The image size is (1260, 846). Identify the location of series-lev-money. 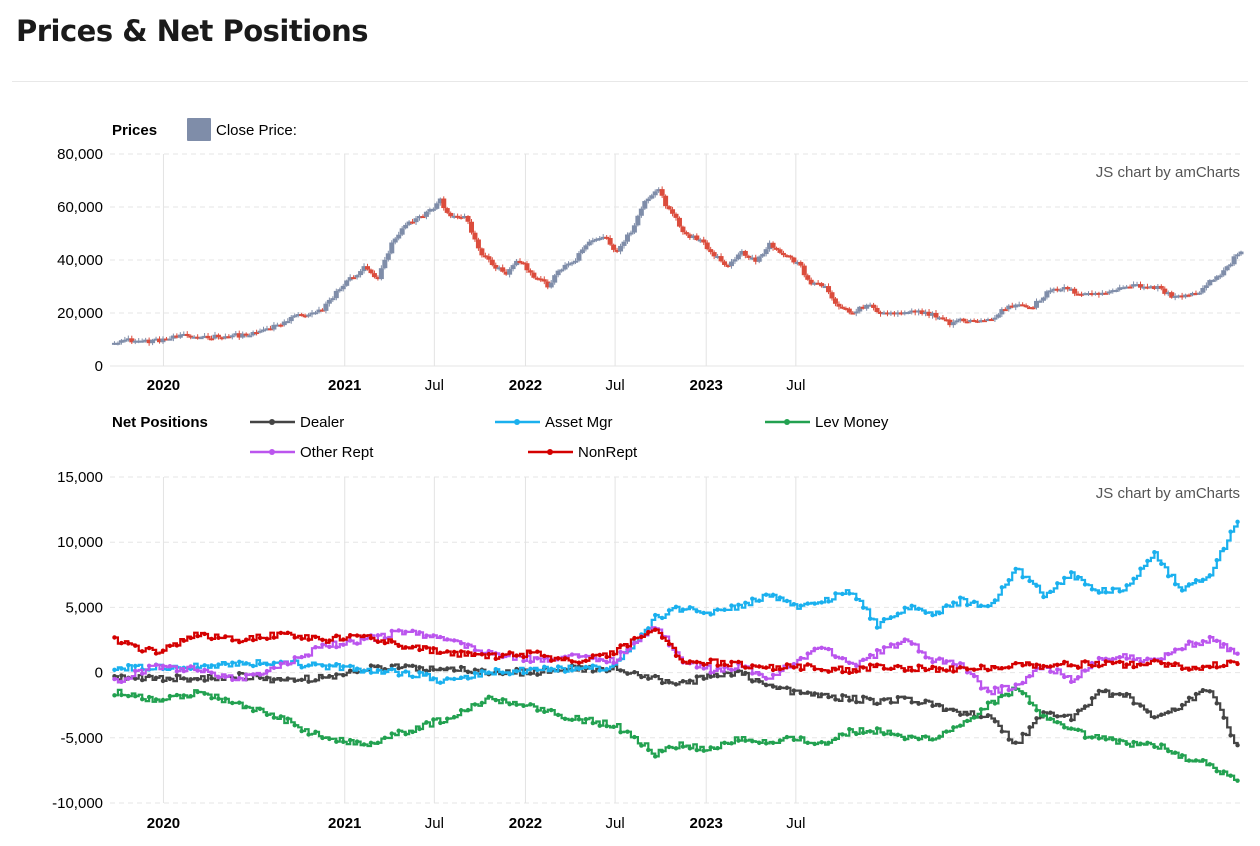
(676, 734).